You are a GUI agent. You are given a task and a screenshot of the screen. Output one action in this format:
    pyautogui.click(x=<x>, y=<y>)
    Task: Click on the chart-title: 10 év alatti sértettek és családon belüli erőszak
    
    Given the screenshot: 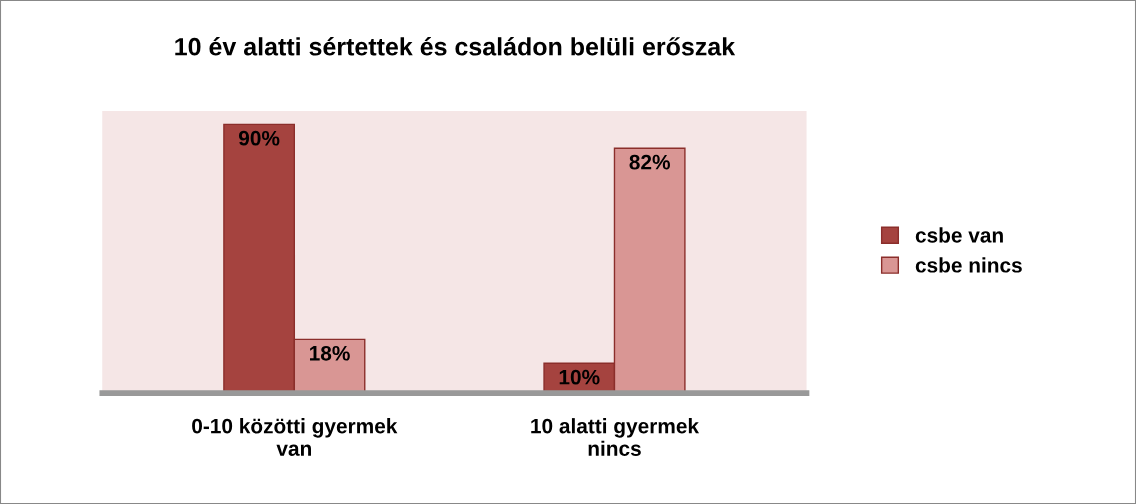 What is the action you would take?
    pyautogui.click(x=455, y=46)
    